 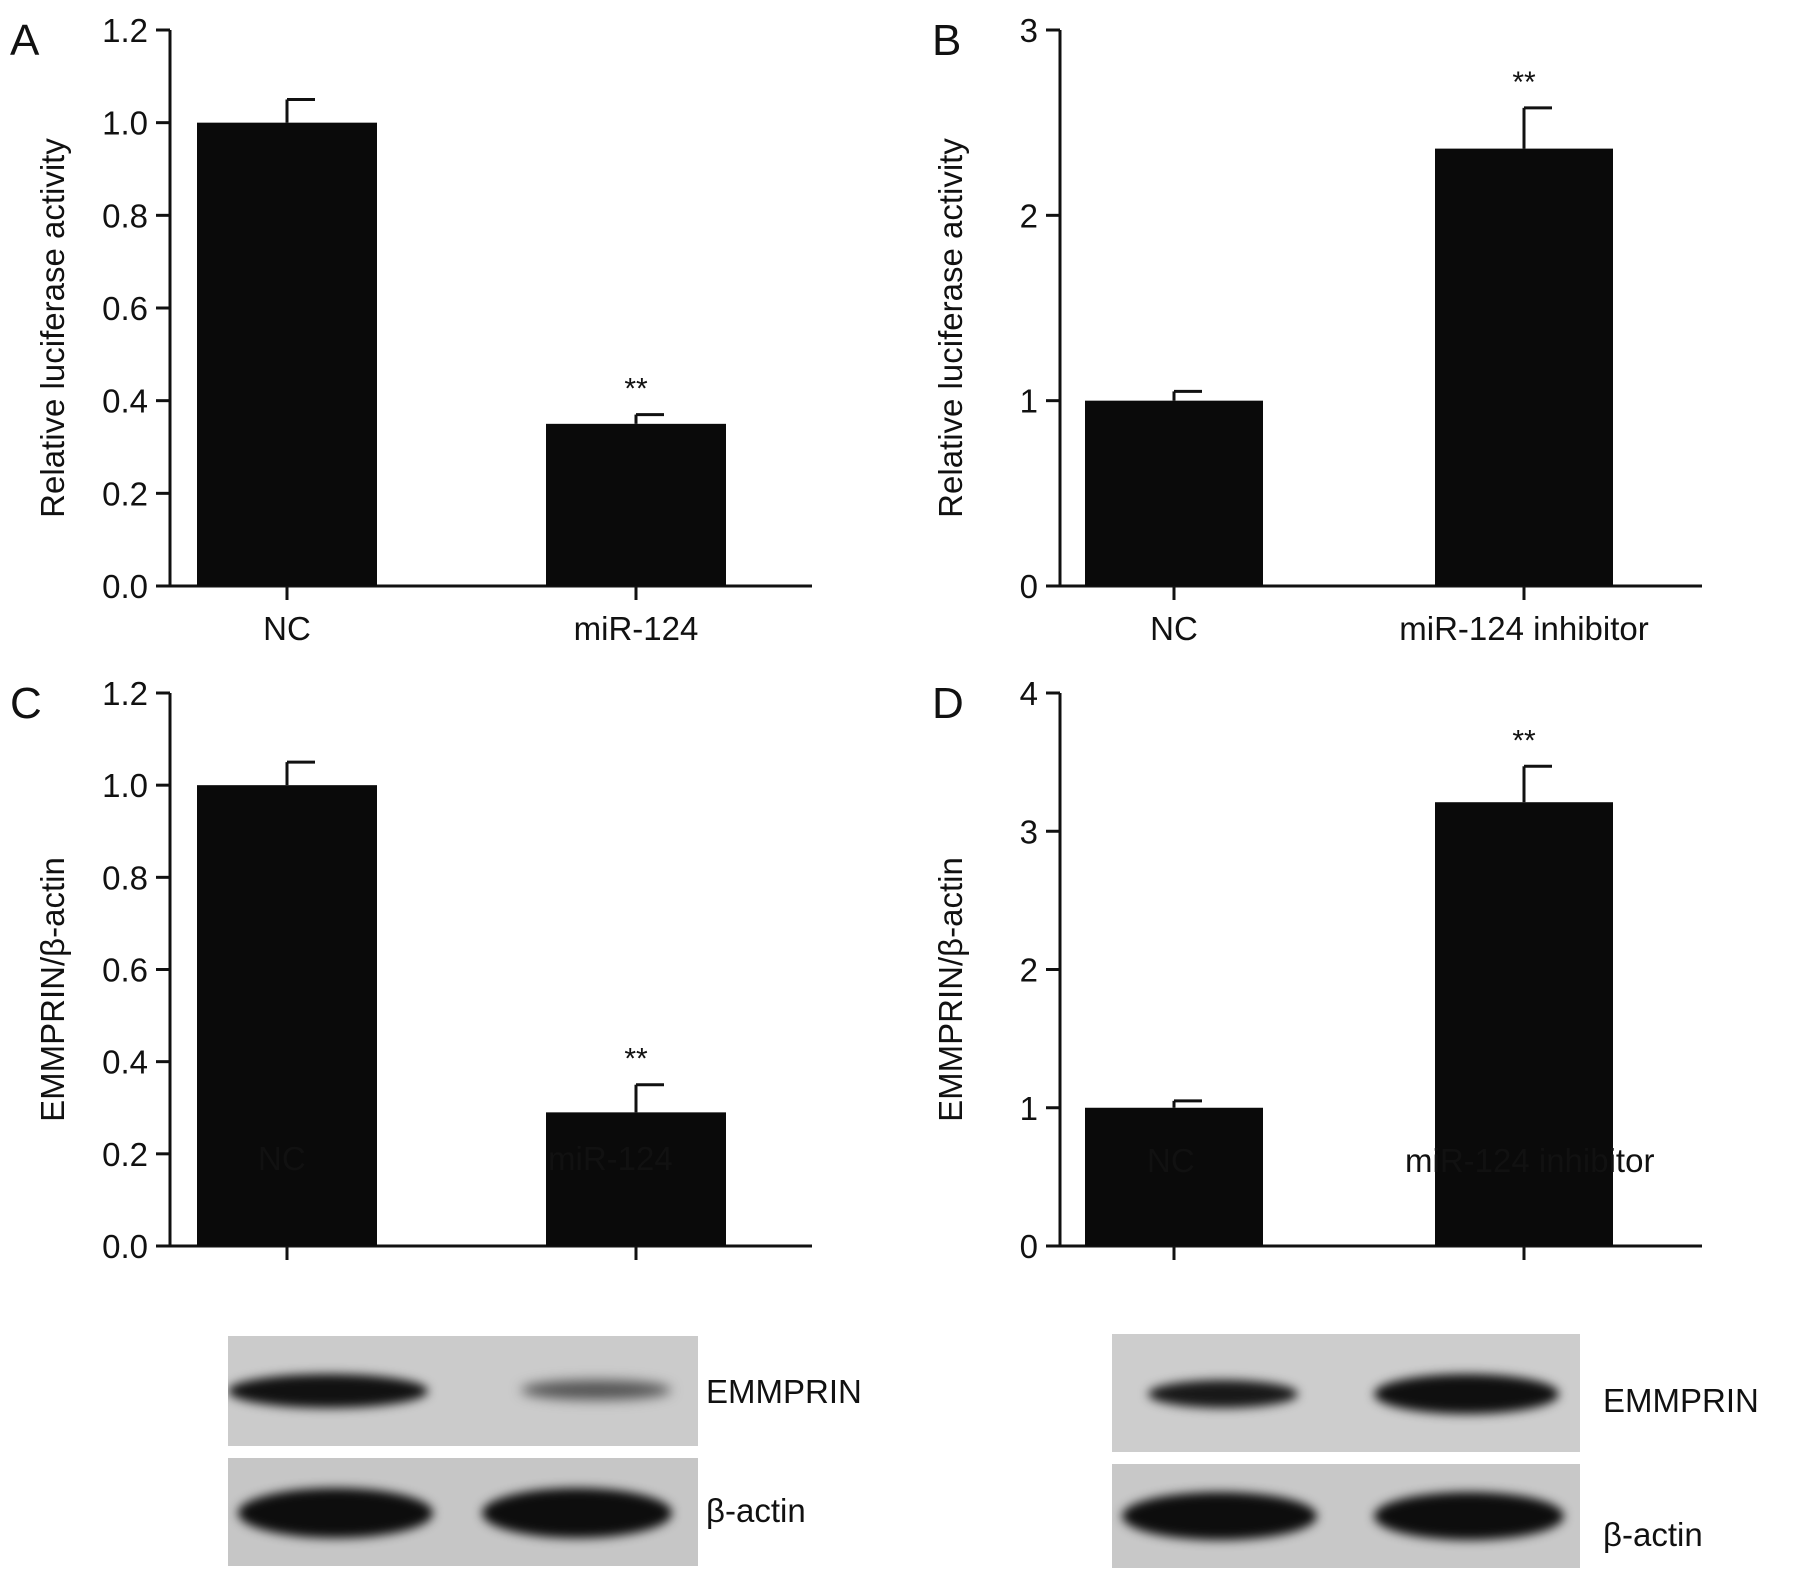 What do you see at coordinates (946, 40) in the screenshot?
I see `panel-letter-b: B` at bounding box center [946, 40].